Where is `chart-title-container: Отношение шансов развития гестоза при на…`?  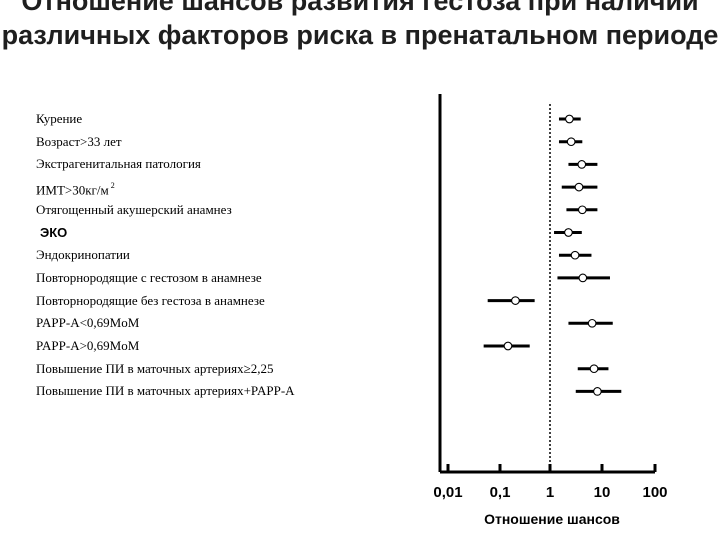 chart-title-container: Отношение шансов развития гестоза при на… is located at coordinates (360, 38).